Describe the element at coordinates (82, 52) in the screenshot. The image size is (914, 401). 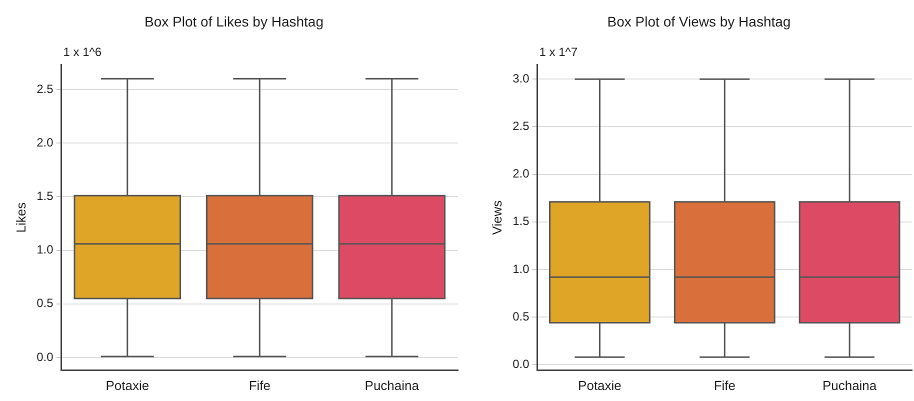
I see `text: 1 x 1^6` at that location.